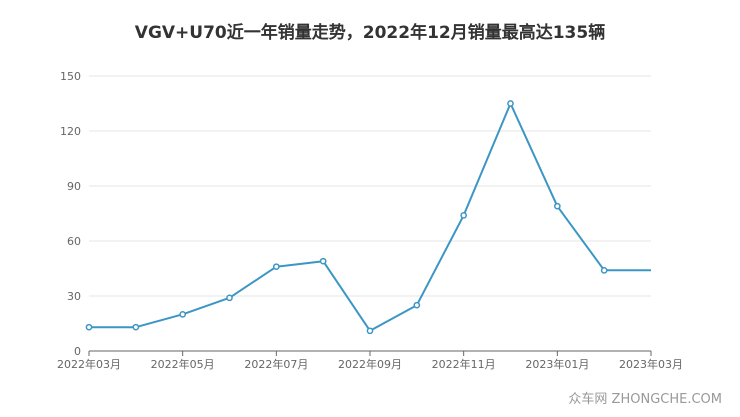  Describe the element at coordinates (557, 364) in the screenshot. I see `x-tick-label: 2023年01月` at that location.